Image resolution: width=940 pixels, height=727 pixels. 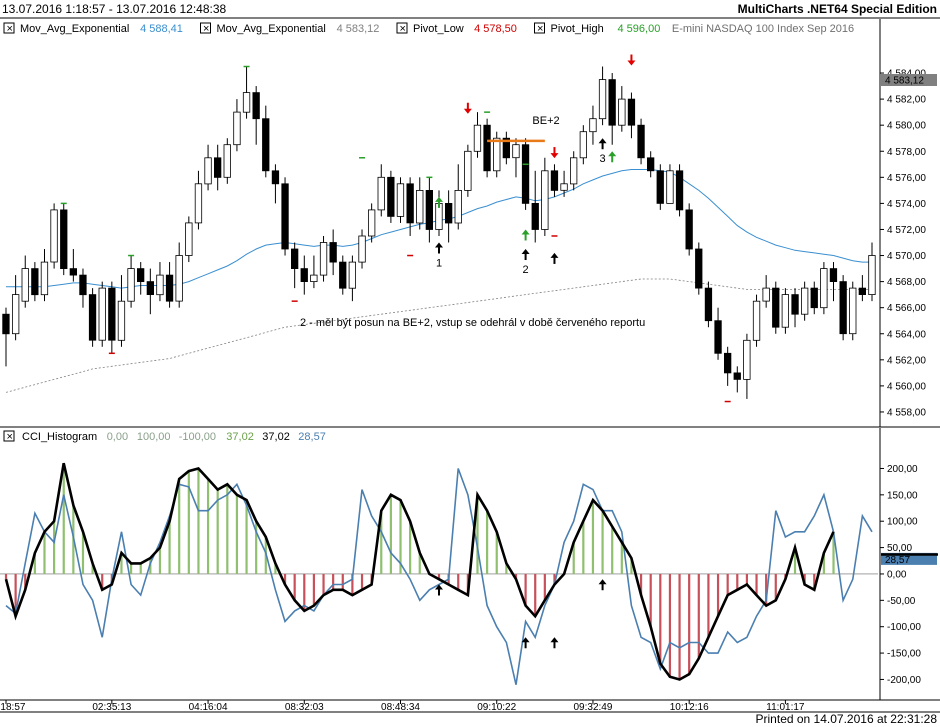 I want to click on cci-legend-value: 37,02, so click(x=240, y=437).